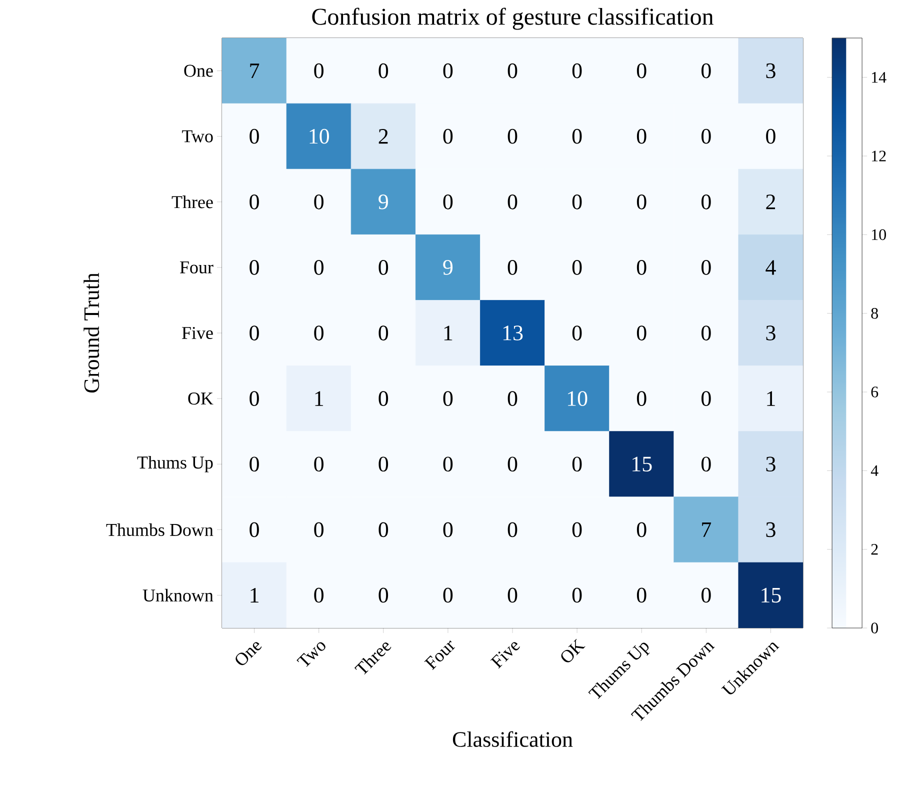 This screenshot has width=923, height=807. Describe the element at coordinates (311, 654) in the screenshot. I see `x-tick-label: Two` at that location.